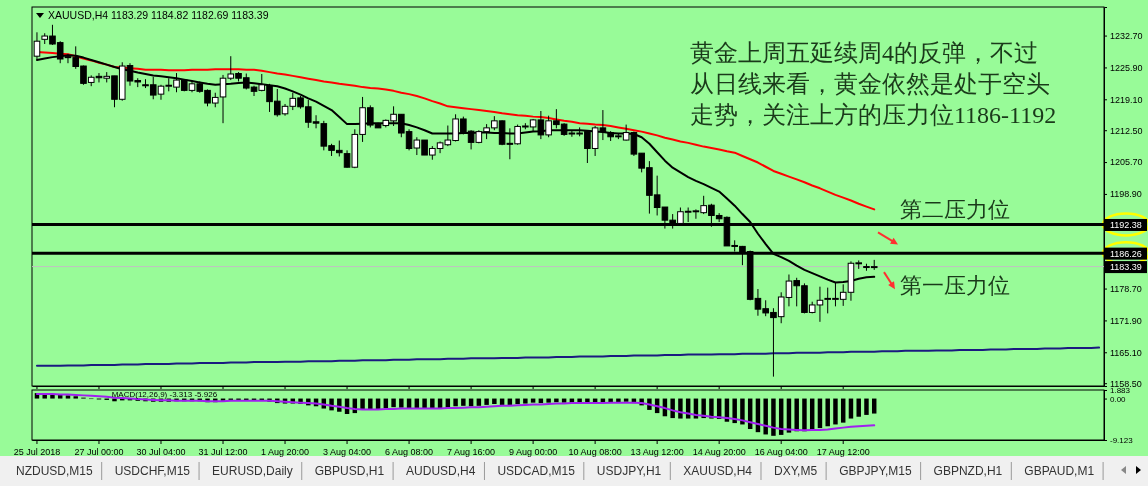 The image size is (1148, 486). I want to click on chart-title: XAUUSD,H4 1183.29 1184.82 1182.69 1183.39, so click(158, 15).